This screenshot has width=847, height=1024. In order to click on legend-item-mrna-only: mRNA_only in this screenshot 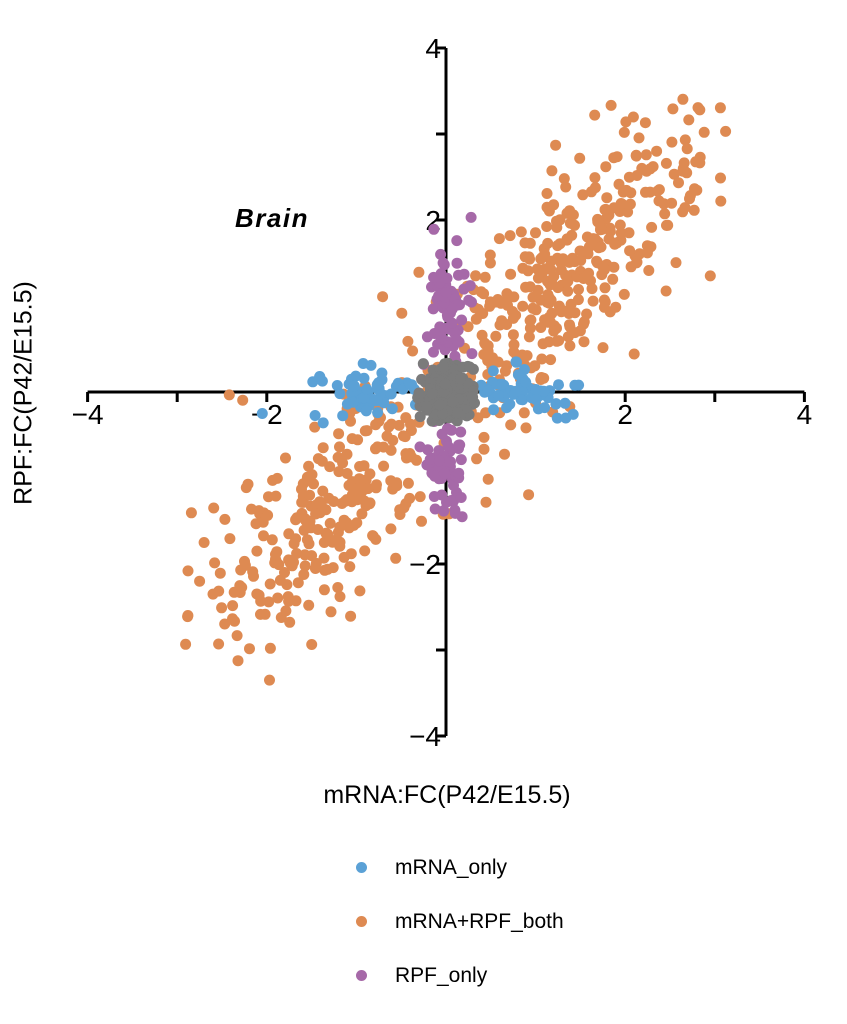, I will do `click(460, 867)`.